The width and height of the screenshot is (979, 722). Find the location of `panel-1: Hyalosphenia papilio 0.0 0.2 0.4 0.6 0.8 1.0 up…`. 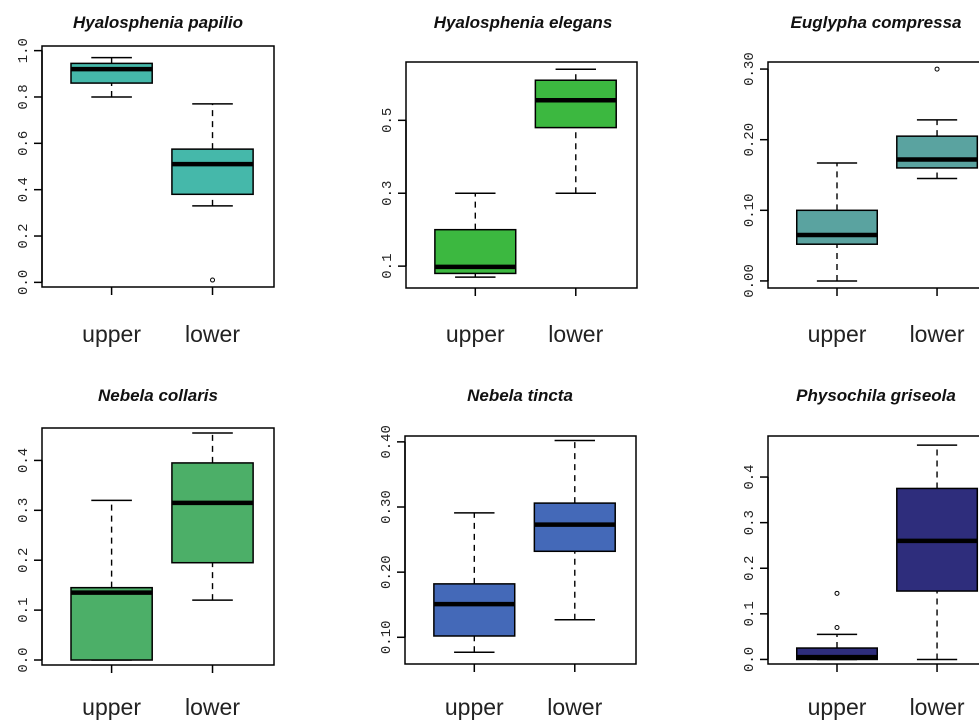

panel-1: Hyalosphenia papilio 0.0 0.2 0.4 0.6 0.8 1.0 up… is located at coordinates (145, 180).